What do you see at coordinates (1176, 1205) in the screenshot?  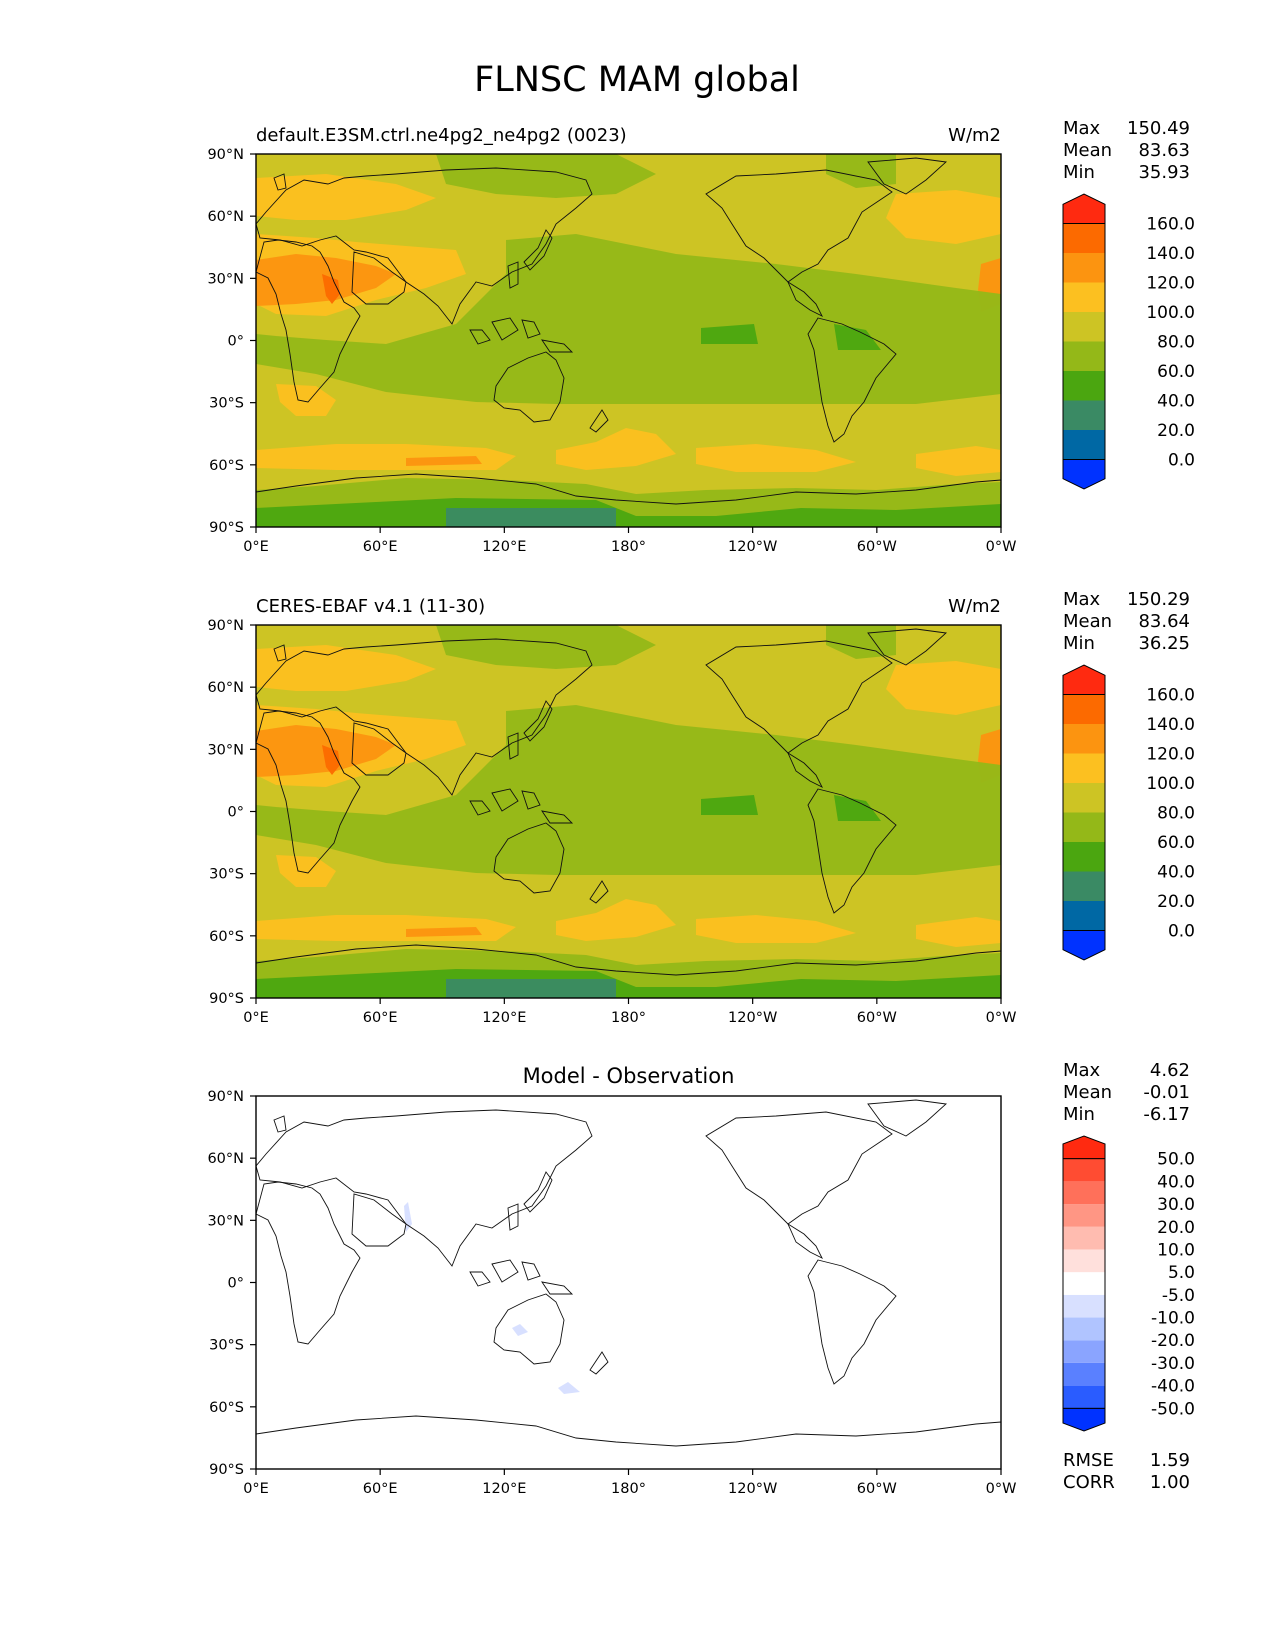 I see `colorbar-label: 30.0` at bounding box center [1176, 1205].